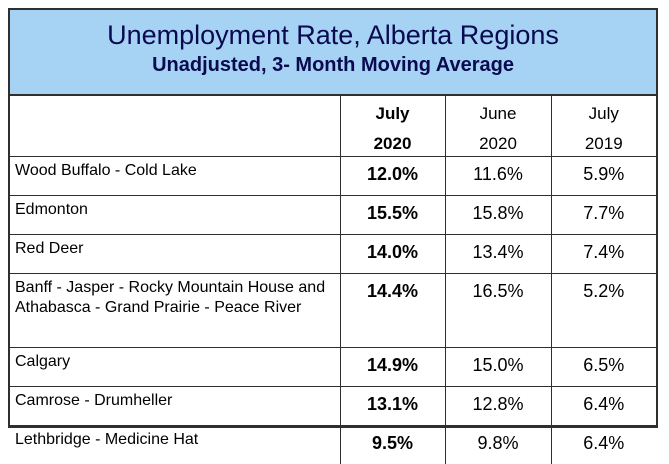 Image resolution: width=669 pixels, height=464 pixels. I want to click on value-cell: 7.7%, so click(603, 215).